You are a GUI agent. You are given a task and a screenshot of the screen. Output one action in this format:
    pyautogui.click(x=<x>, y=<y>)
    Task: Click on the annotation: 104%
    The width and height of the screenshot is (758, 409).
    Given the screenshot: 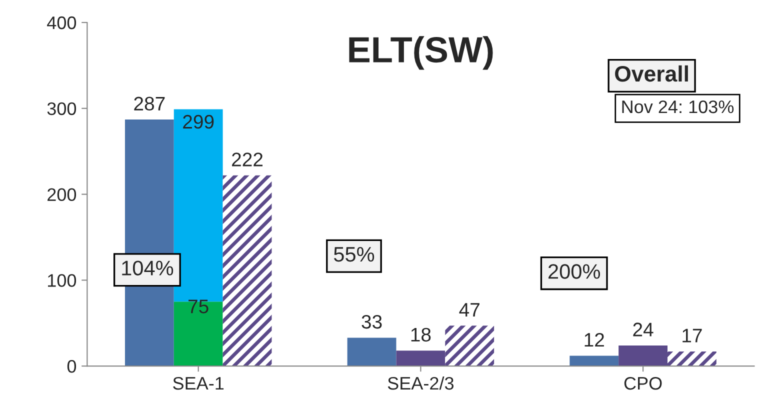 What is the action you would take?
    pyautogui.click(x=148, y=268)
    